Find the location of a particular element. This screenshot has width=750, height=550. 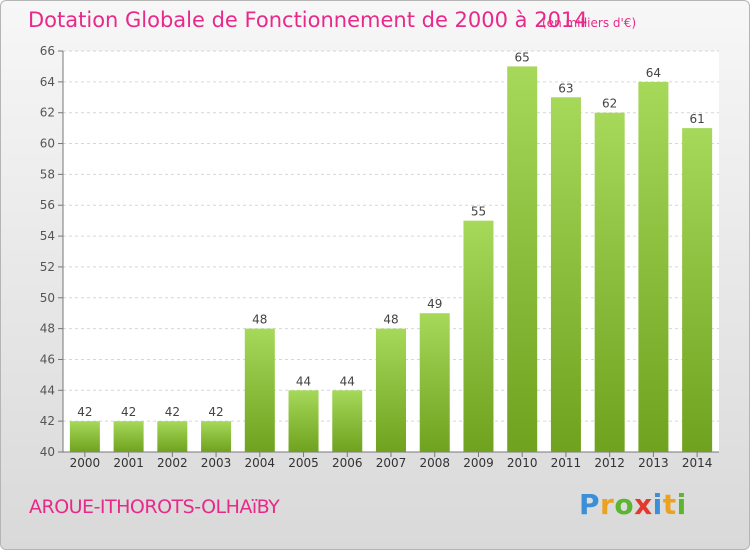

x-tick-label: 2001 is located at coordinates (128, 463).